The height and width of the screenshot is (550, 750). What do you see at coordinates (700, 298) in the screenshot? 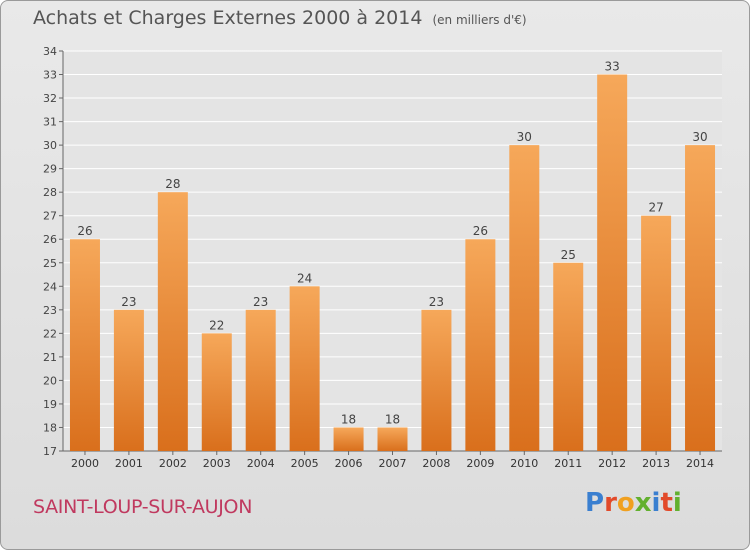
I see `bar-2014` at bounding box center [700, 298].